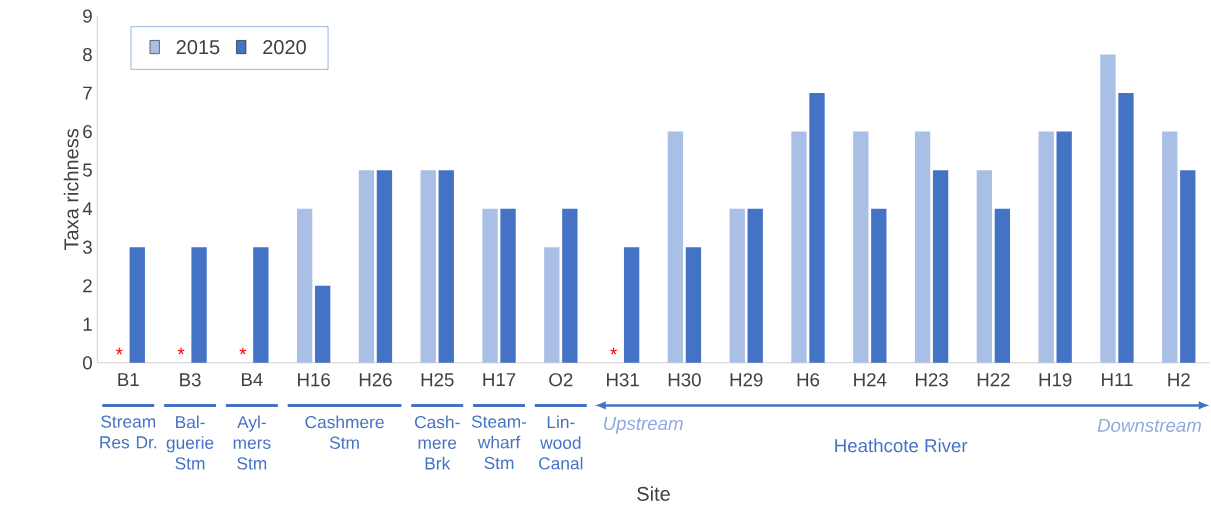 The height and width of the screenshot is (515, 1211). Describe the element at coordinates (561, 380) in the screenshot. I see `x-tick-label: O2` at that location.